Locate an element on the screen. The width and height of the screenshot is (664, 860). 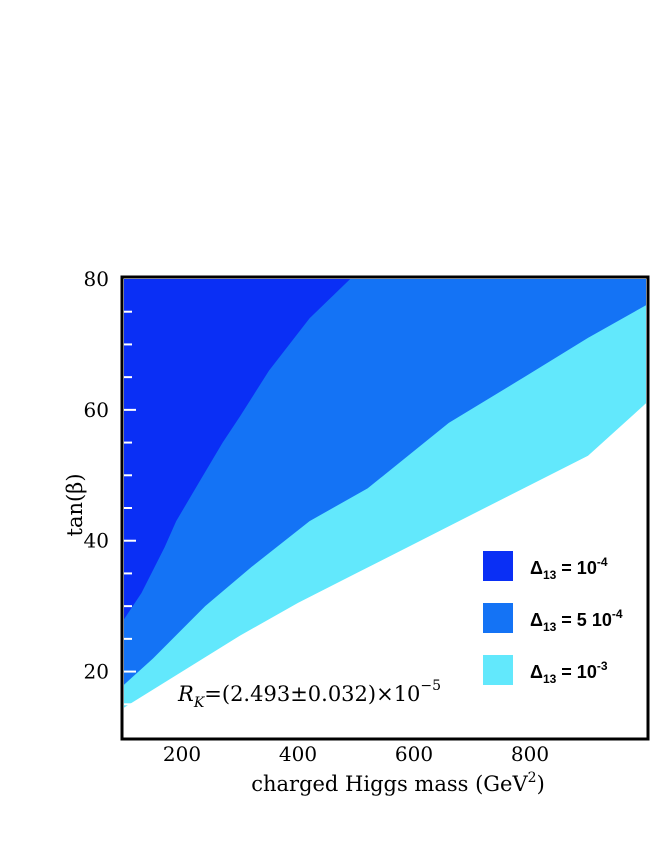
x-tick-labels: 200 400 600 800 is located at coordinates (356, 754).